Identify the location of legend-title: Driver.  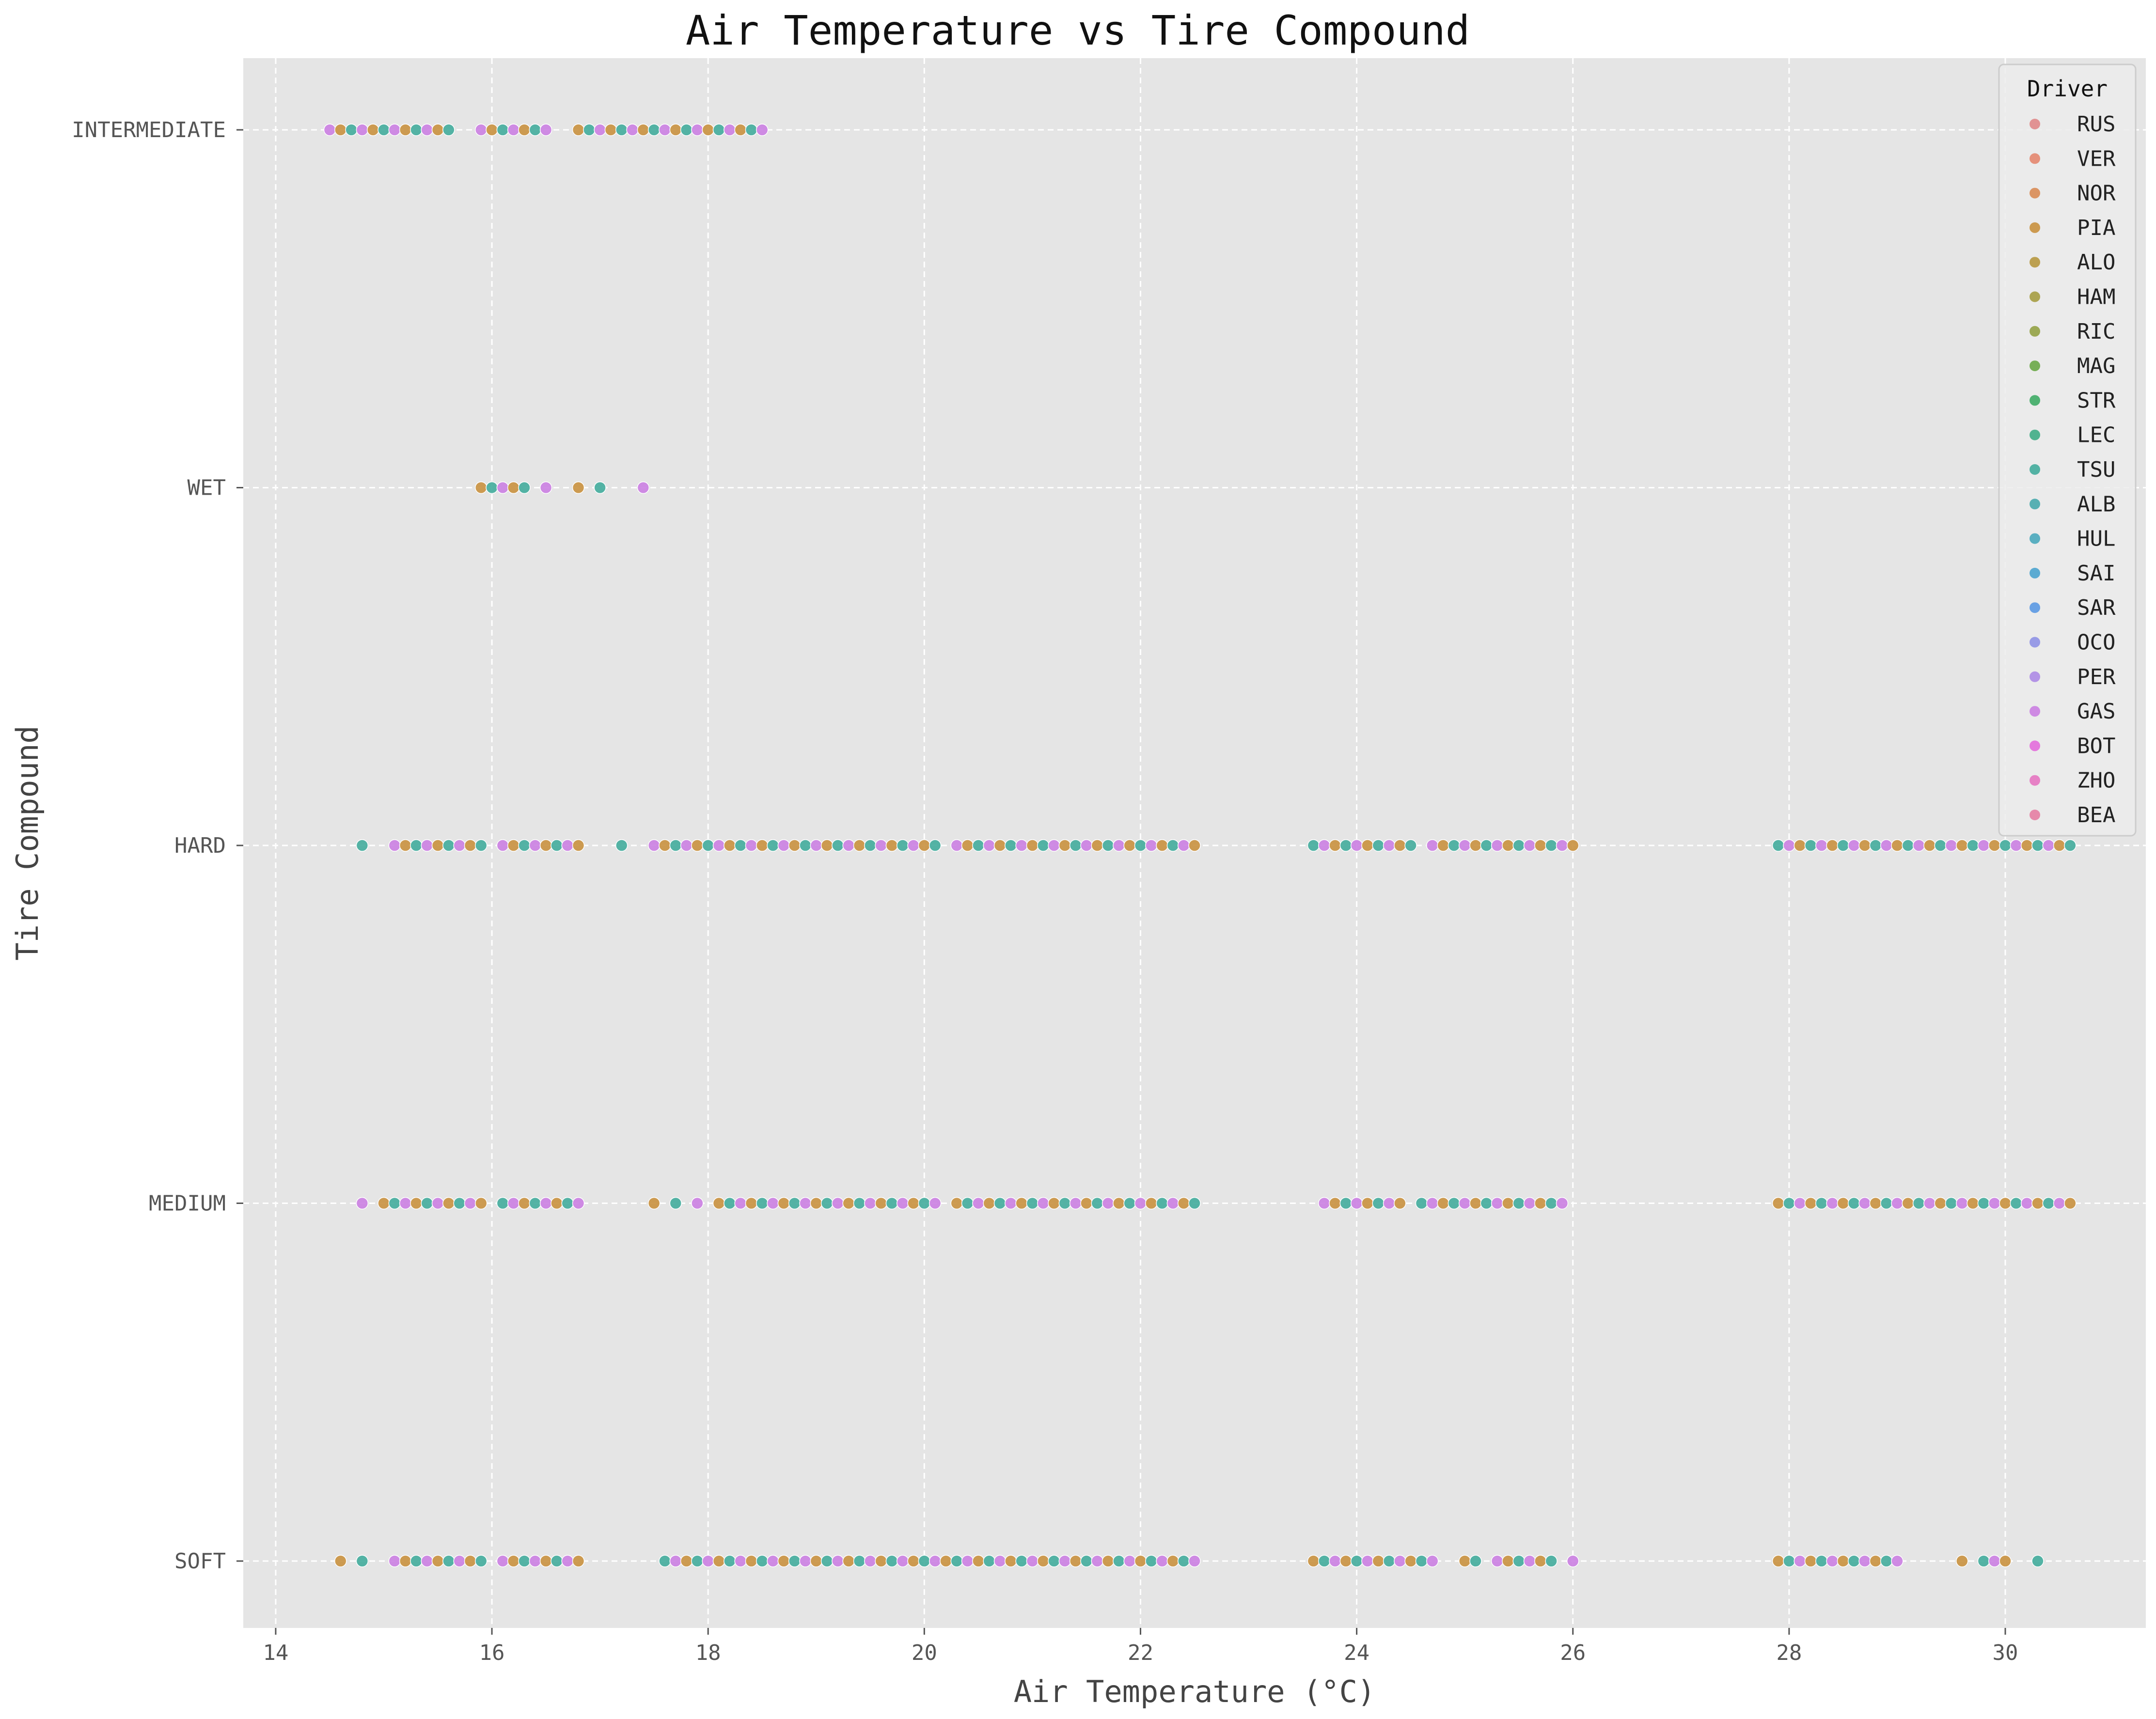
(2067, 89).